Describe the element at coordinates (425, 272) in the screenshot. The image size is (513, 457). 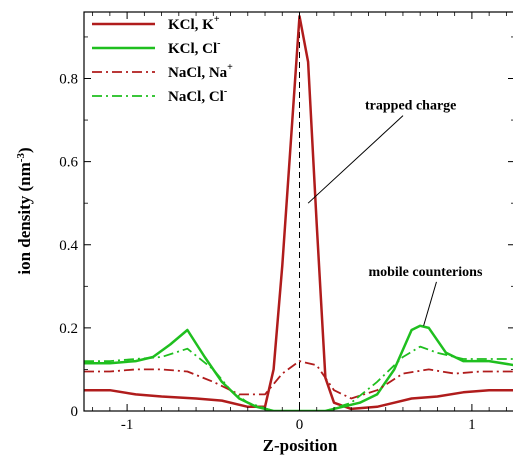
I see `annotation-label-2: mobile counterions` at that location.